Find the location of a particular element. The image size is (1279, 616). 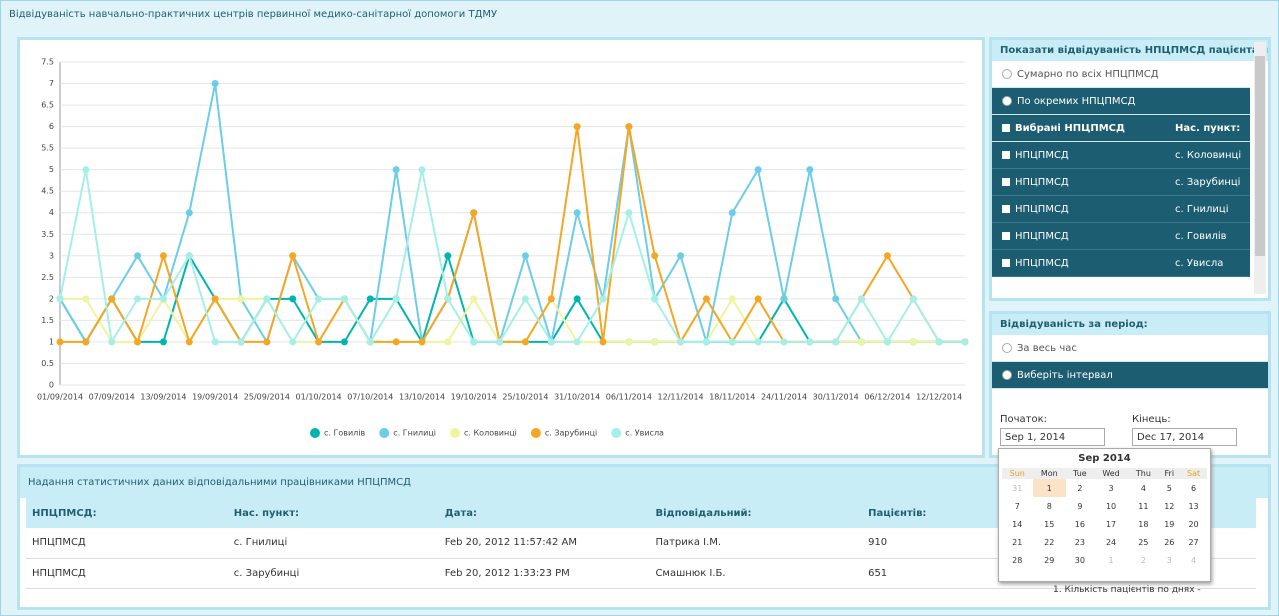

weekday: Mon is located at coordinates (1049, 473).